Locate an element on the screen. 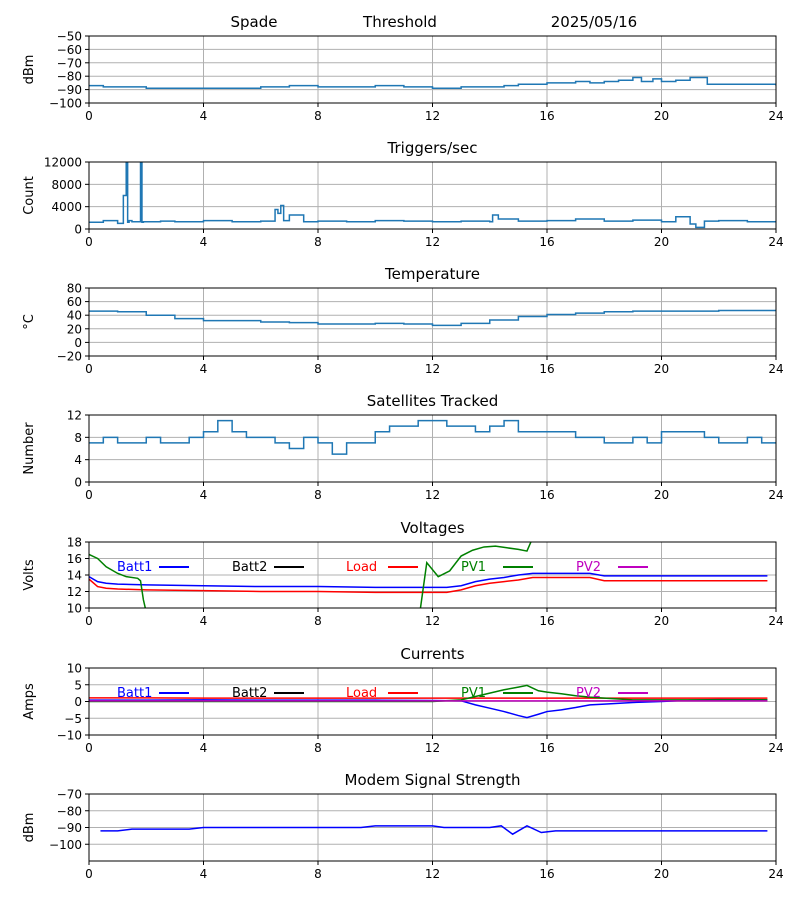 This screenshot has height=900, width=800. y-axis-label: Amps is located at coordinates (29, 701).